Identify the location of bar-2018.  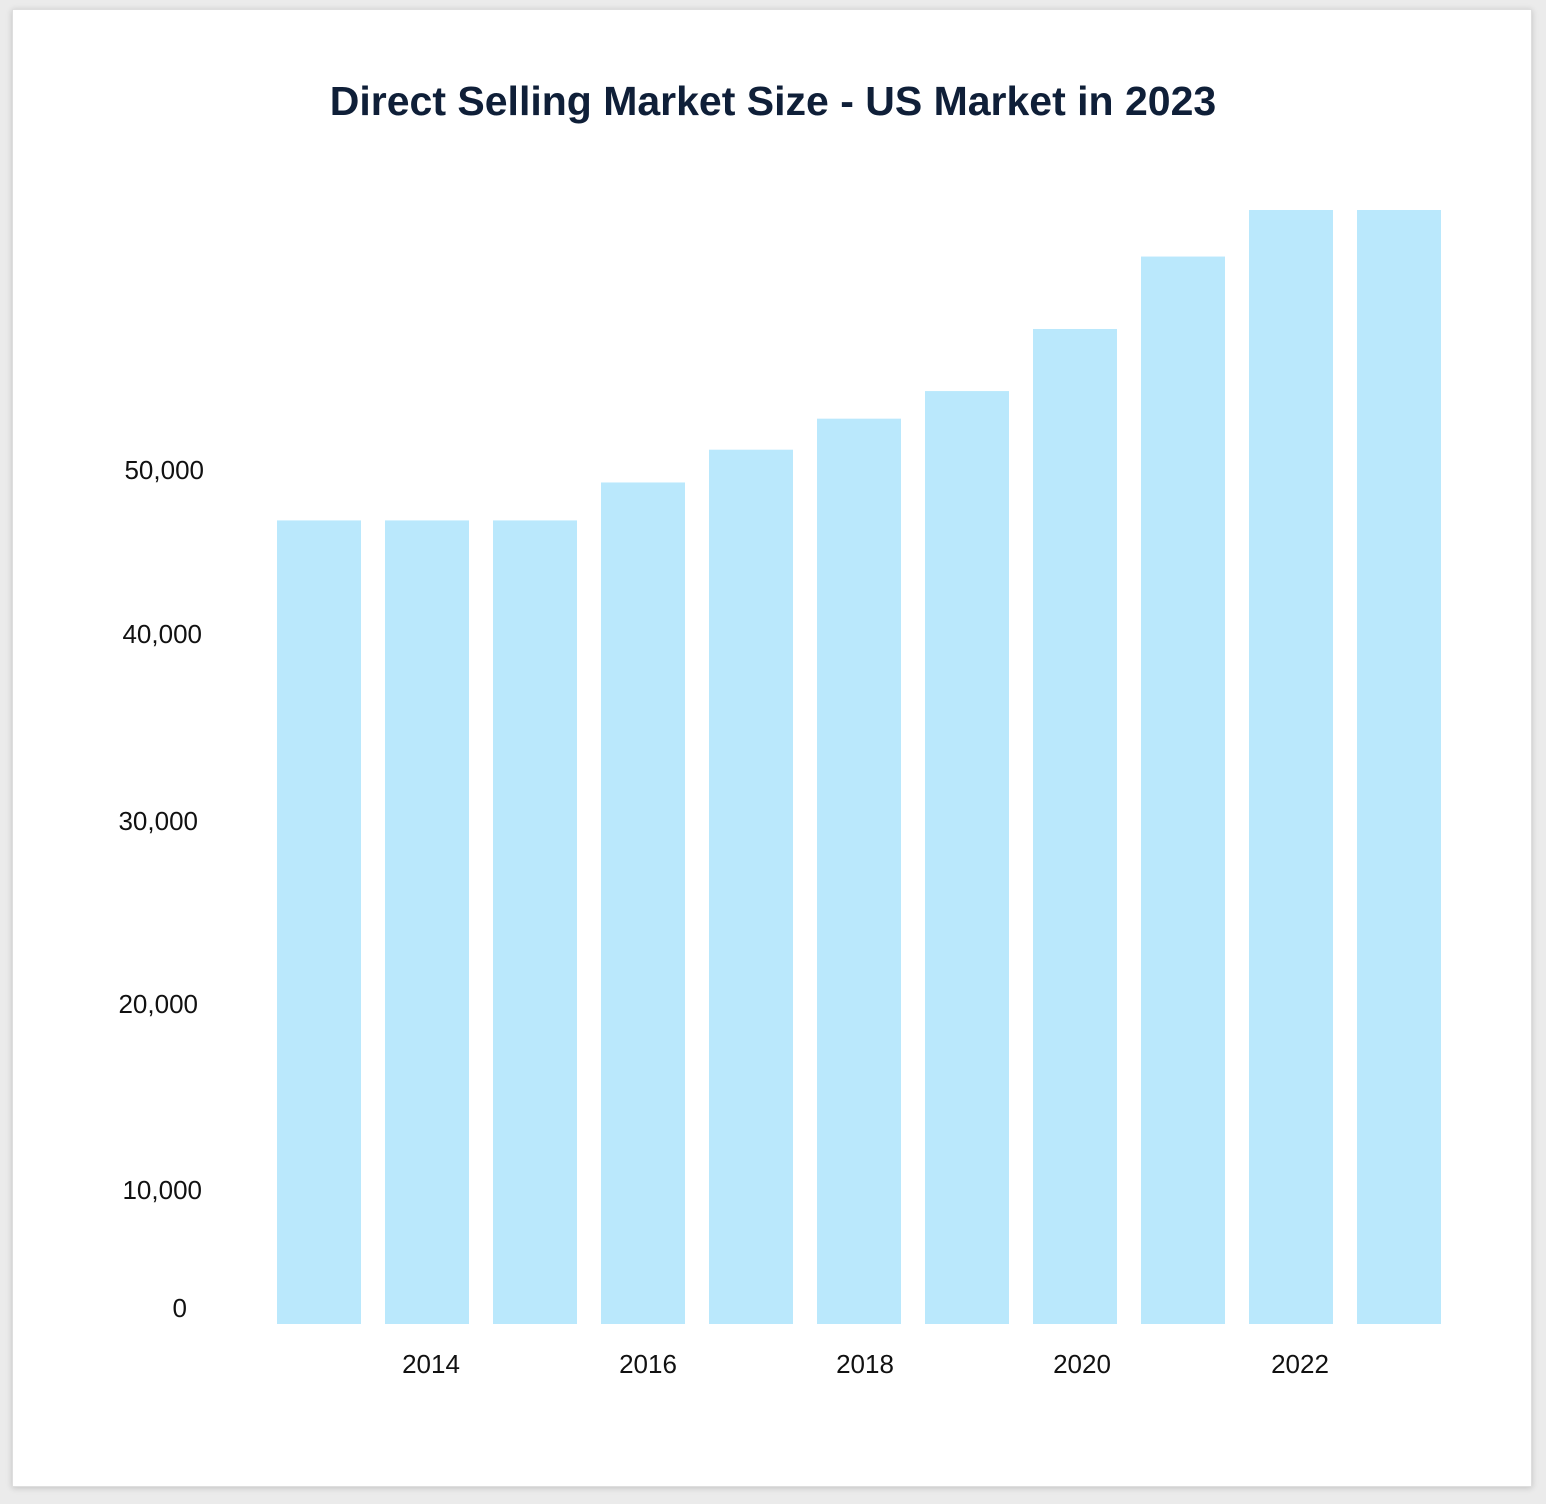
(859, 871).